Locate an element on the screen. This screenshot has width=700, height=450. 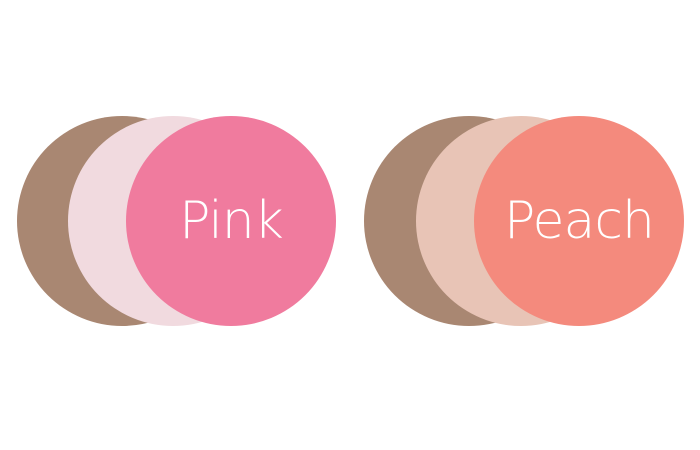
peach-front-circle is located at coordinates (579, 221).